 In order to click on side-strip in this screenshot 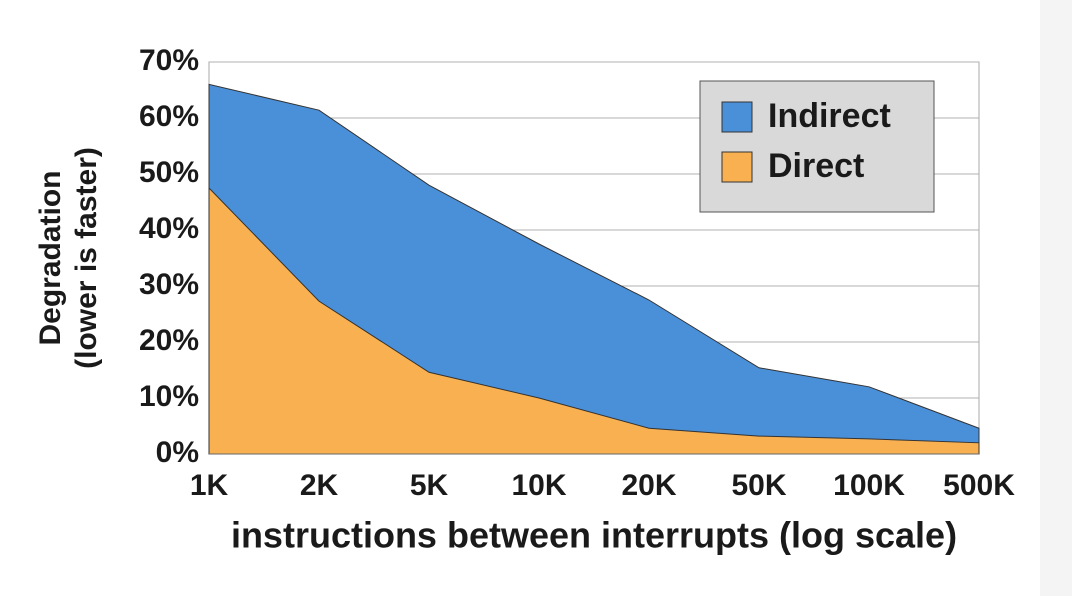, I will do `click(1056, 298)`.